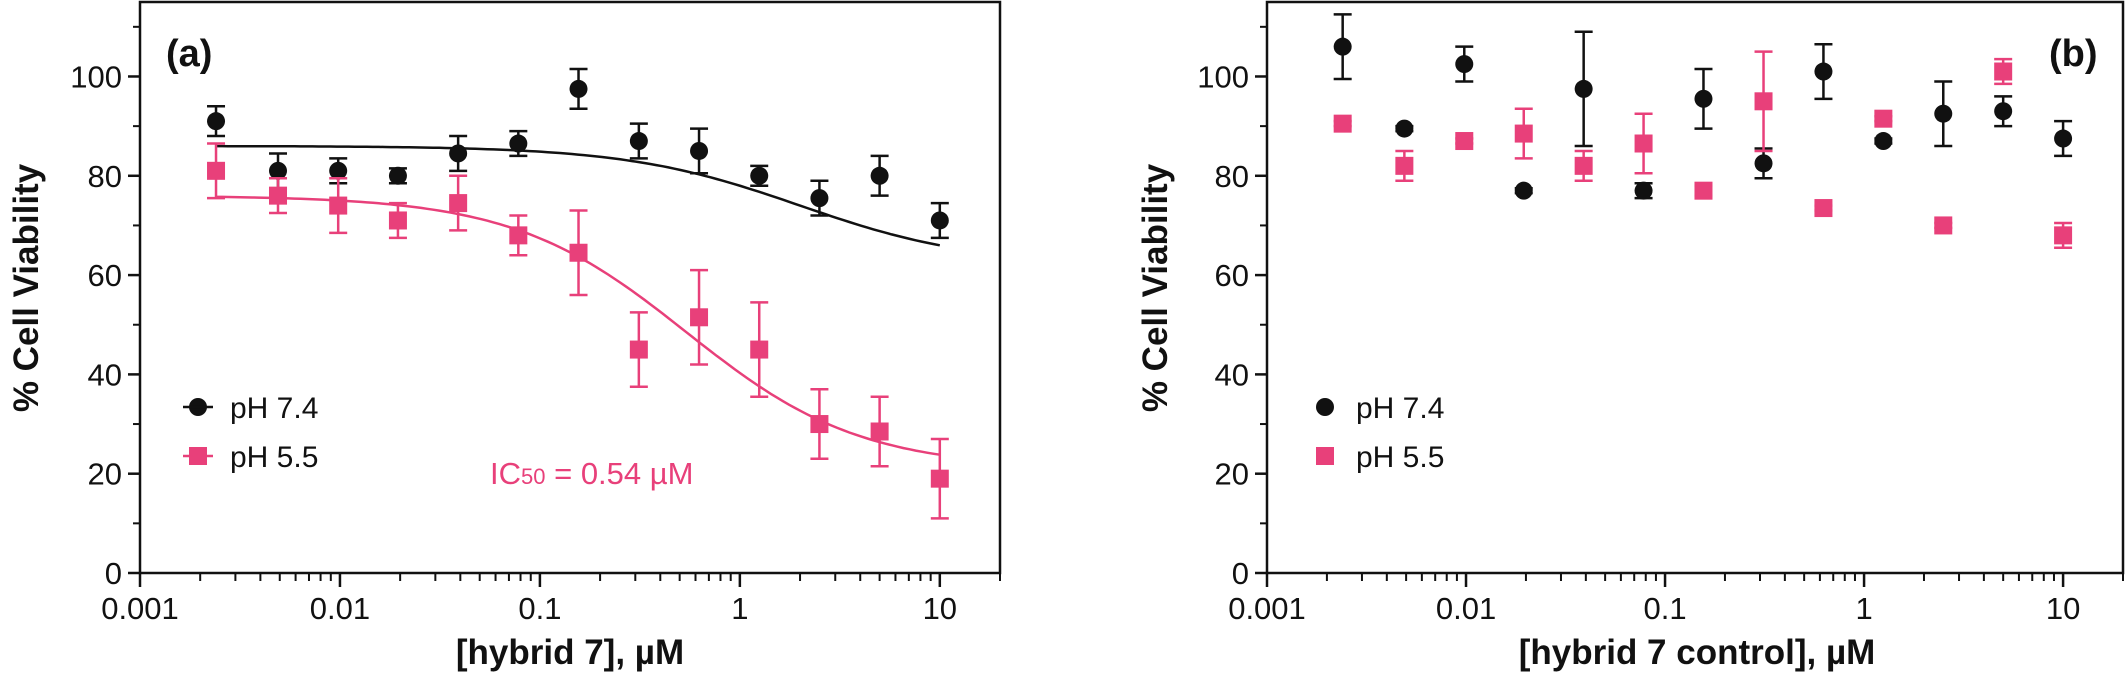 Image resolution: width=2128 pixels, height=683 pixels. What do you see at coordinates (1232, 176) in the screenshot?
I see `y-tick-label: 80` at bounding box center [1232, 176].